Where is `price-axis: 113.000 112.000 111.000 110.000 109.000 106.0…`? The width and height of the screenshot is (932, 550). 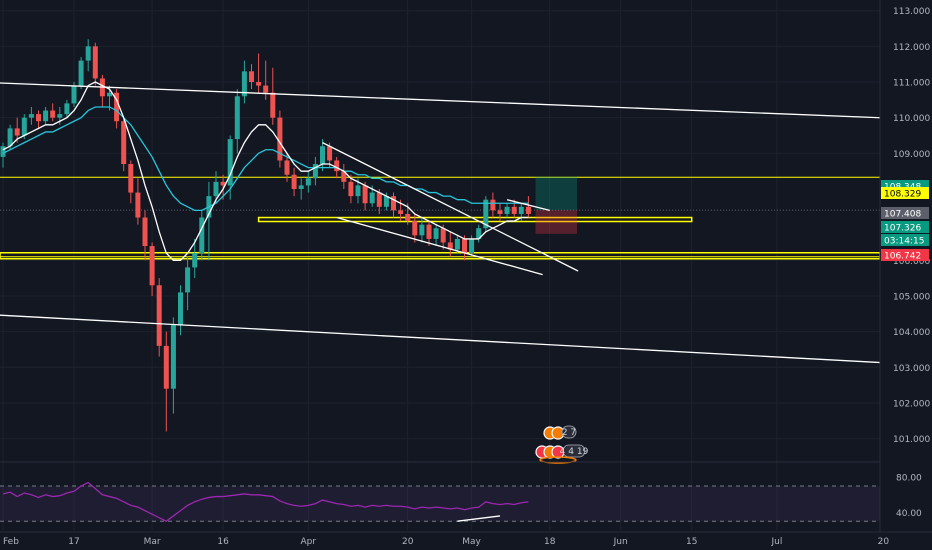 price-axis: 113.000 112.000 111.000 110.000 109.000 106.0… is located at coordinates (905, 266).